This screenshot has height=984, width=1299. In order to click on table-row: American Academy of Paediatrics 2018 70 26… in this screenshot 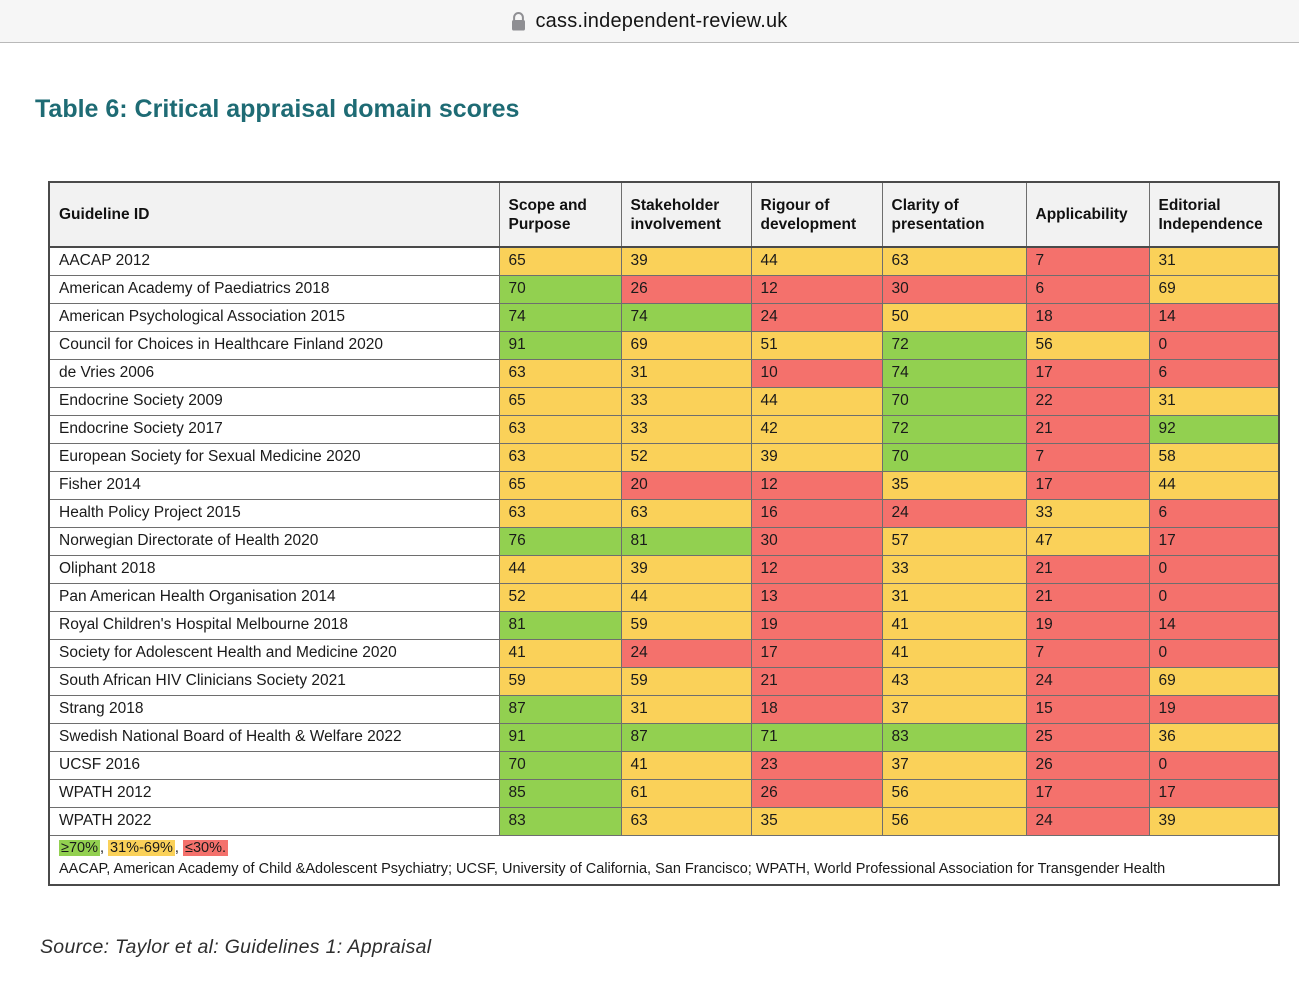, I will do `click(664, 289)`.